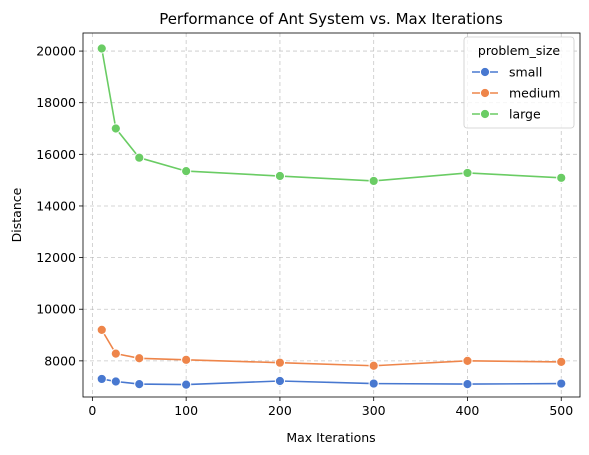 The image size is (589, 455). Describe the element at coordinates (519, 50) in the screenshot. I see `legend-title: problem_size` at that location.